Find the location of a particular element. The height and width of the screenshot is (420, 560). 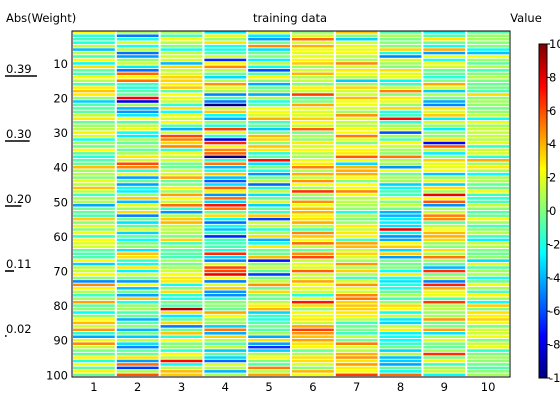

x-tick-labels: 1 2 3 4 5 6 7 8 9 10 is located at coordinates (292, 387).